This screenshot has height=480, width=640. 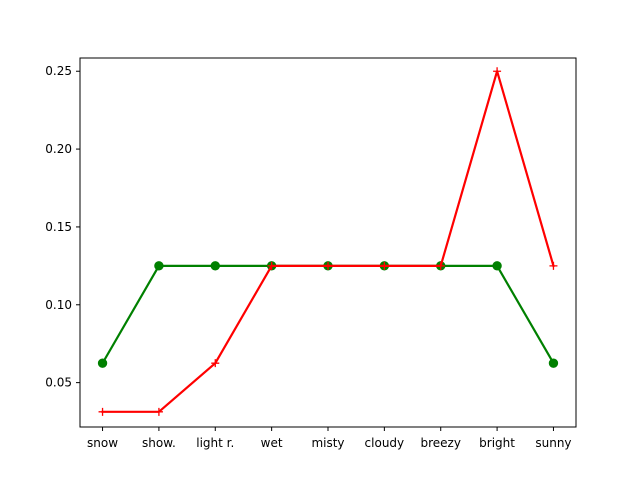 I want to click on x-tick-label-0: snow, so click(x=102, y=443).